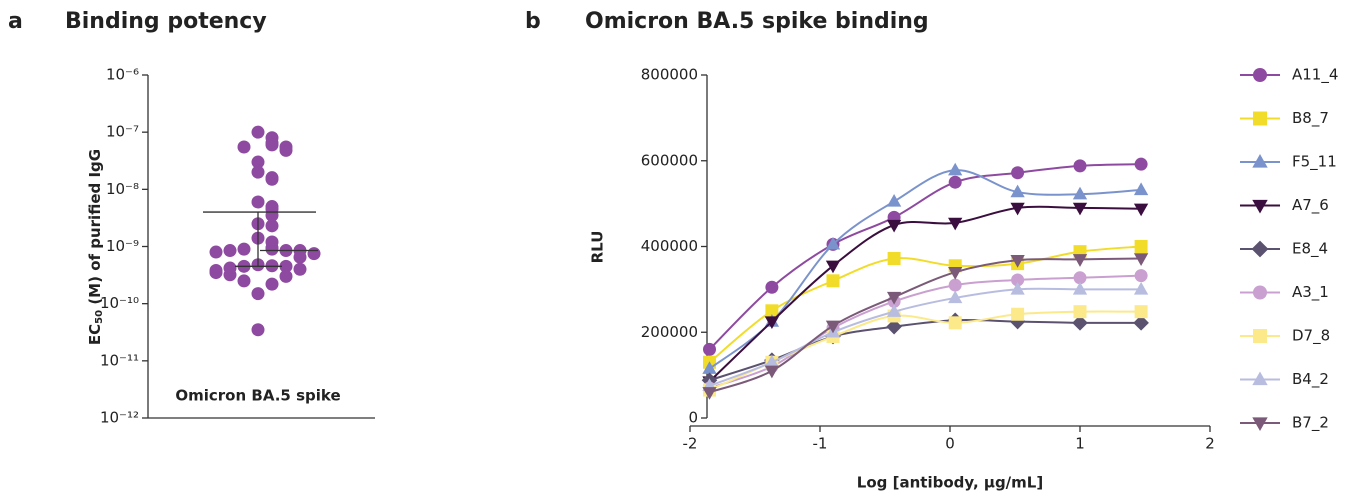 The image size is (1367, 498). I want to click on y-tick-label: 10⁻¹¹, so click(119, 360).